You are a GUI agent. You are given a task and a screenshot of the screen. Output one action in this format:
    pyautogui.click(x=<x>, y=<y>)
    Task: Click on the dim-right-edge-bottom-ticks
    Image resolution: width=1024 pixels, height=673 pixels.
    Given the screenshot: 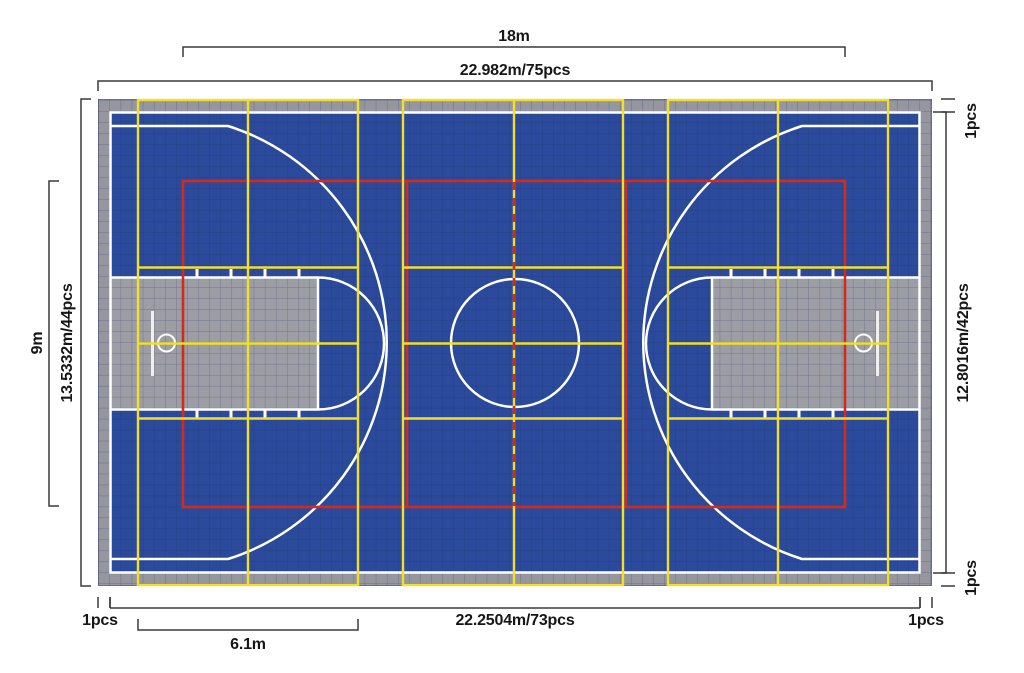 What is the action you would take?
    pyautogui.click(x=948, y=579)
    